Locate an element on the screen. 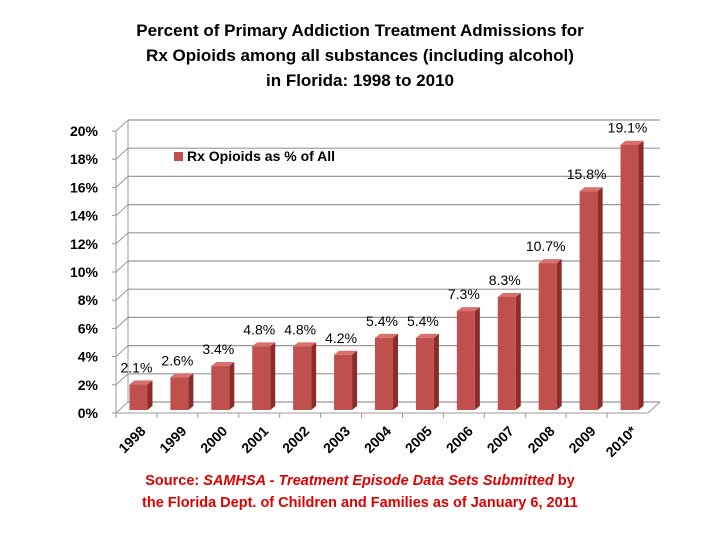 Image resolution: width=720 pixels, height=540 pixels. data-label: 10.7% is located at coordinates (546, 246).